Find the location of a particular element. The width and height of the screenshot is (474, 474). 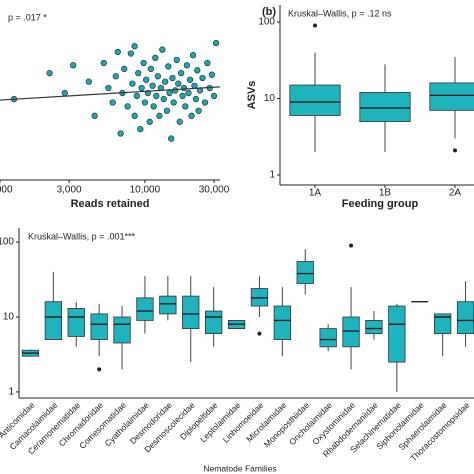

x-tick-label: 1,000 is located at coordinates (6, 190).